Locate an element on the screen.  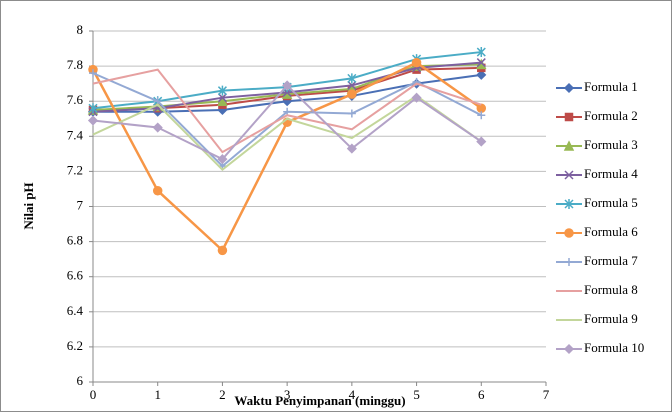
y-tick-label: 7.2 is located at coordinates (75, 169).